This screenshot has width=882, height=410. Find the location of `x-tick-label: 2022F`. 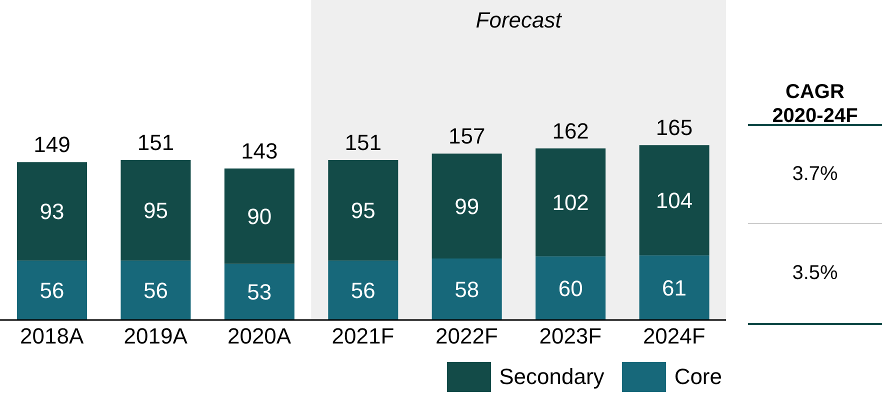

x-tick-label: 2022F is located at coordinates (467, 336).